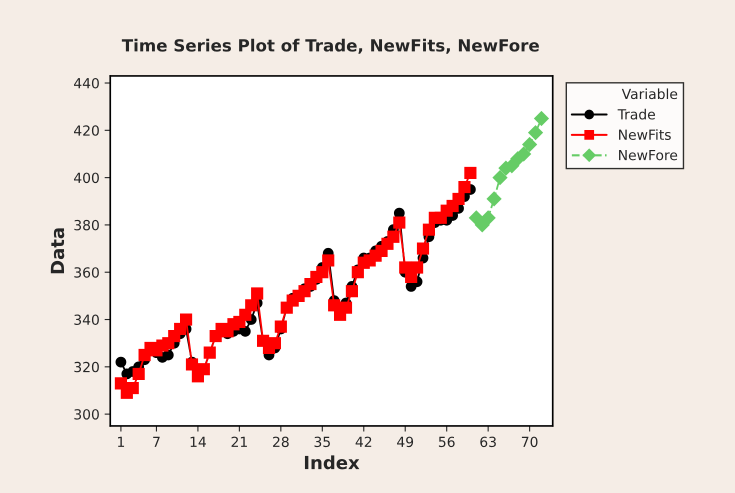  I want to click on y-axis-title: Data, so click(57, 251).